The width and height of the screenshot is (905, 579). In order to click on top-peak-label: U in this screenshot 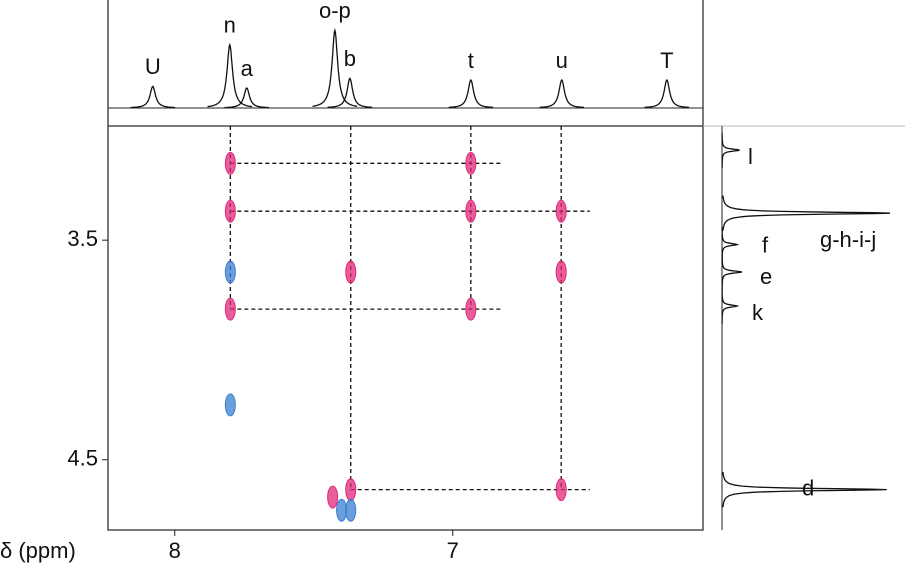, I will do `click(153, 66)`.